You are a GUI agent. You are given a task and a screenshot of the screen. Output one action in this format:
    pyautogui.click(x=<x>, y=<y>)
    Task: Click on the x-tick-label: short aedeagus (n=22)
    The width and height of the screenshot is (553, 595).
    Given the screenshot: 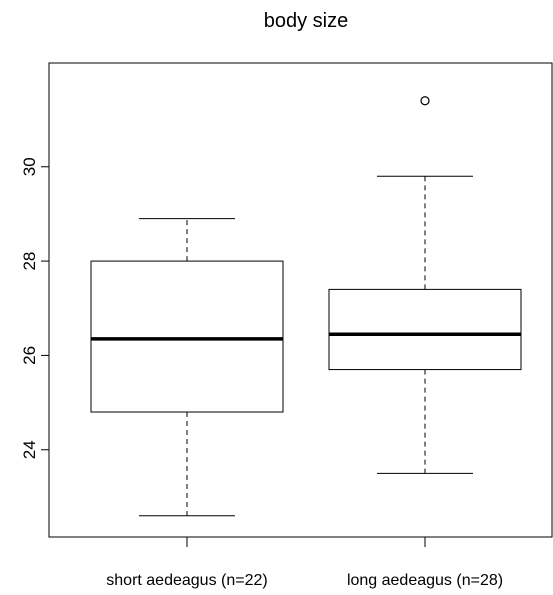 What is the action you would take?
    pyautogui.click(x=186, y=580)
    